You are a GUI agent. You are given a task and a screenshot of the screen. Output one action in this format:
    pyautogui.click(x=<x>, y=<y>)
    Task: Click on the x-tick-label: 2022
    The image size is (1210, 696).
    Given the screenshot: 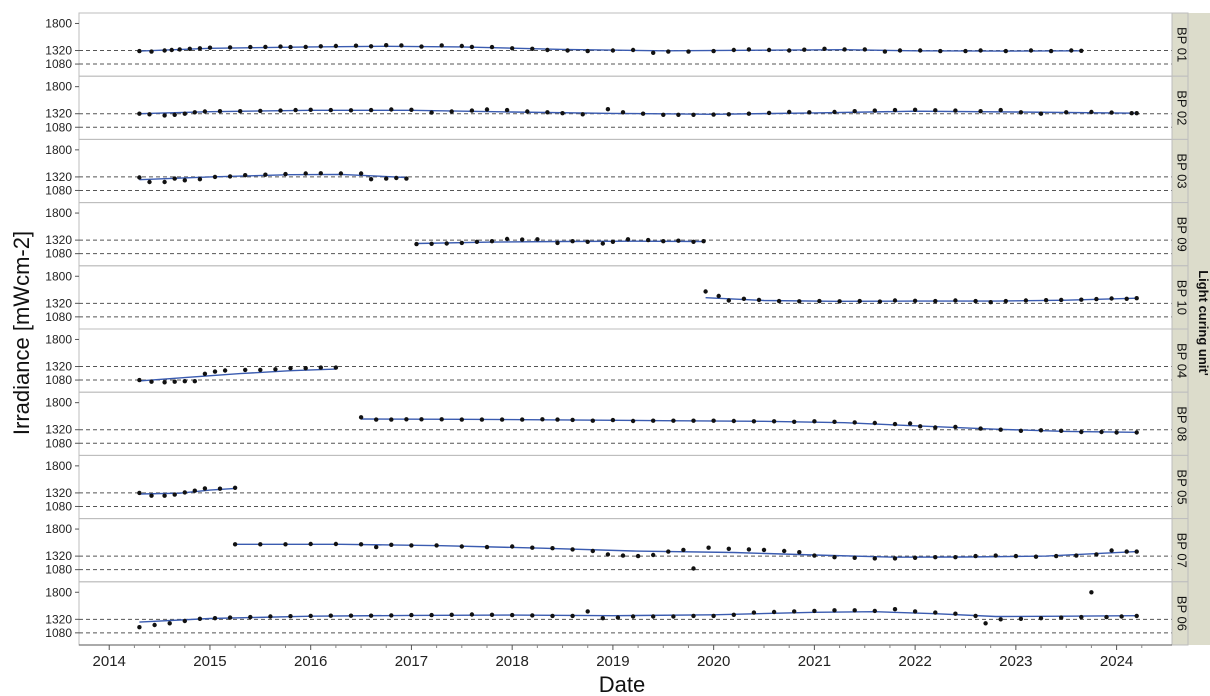 What is the action you would take?
    pyautogui.click(x=914, y=661)
    